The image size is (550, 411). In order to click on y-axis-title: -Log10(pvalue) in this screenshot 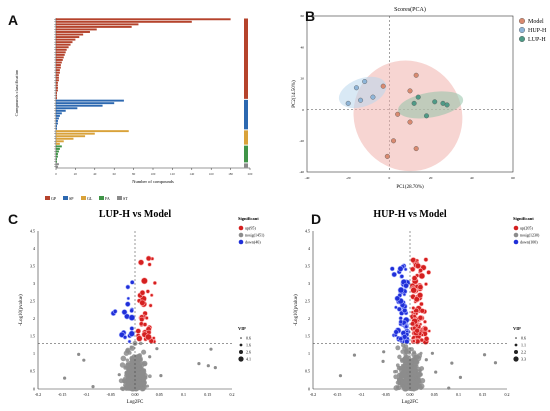, I will do `click(21, 310)`.